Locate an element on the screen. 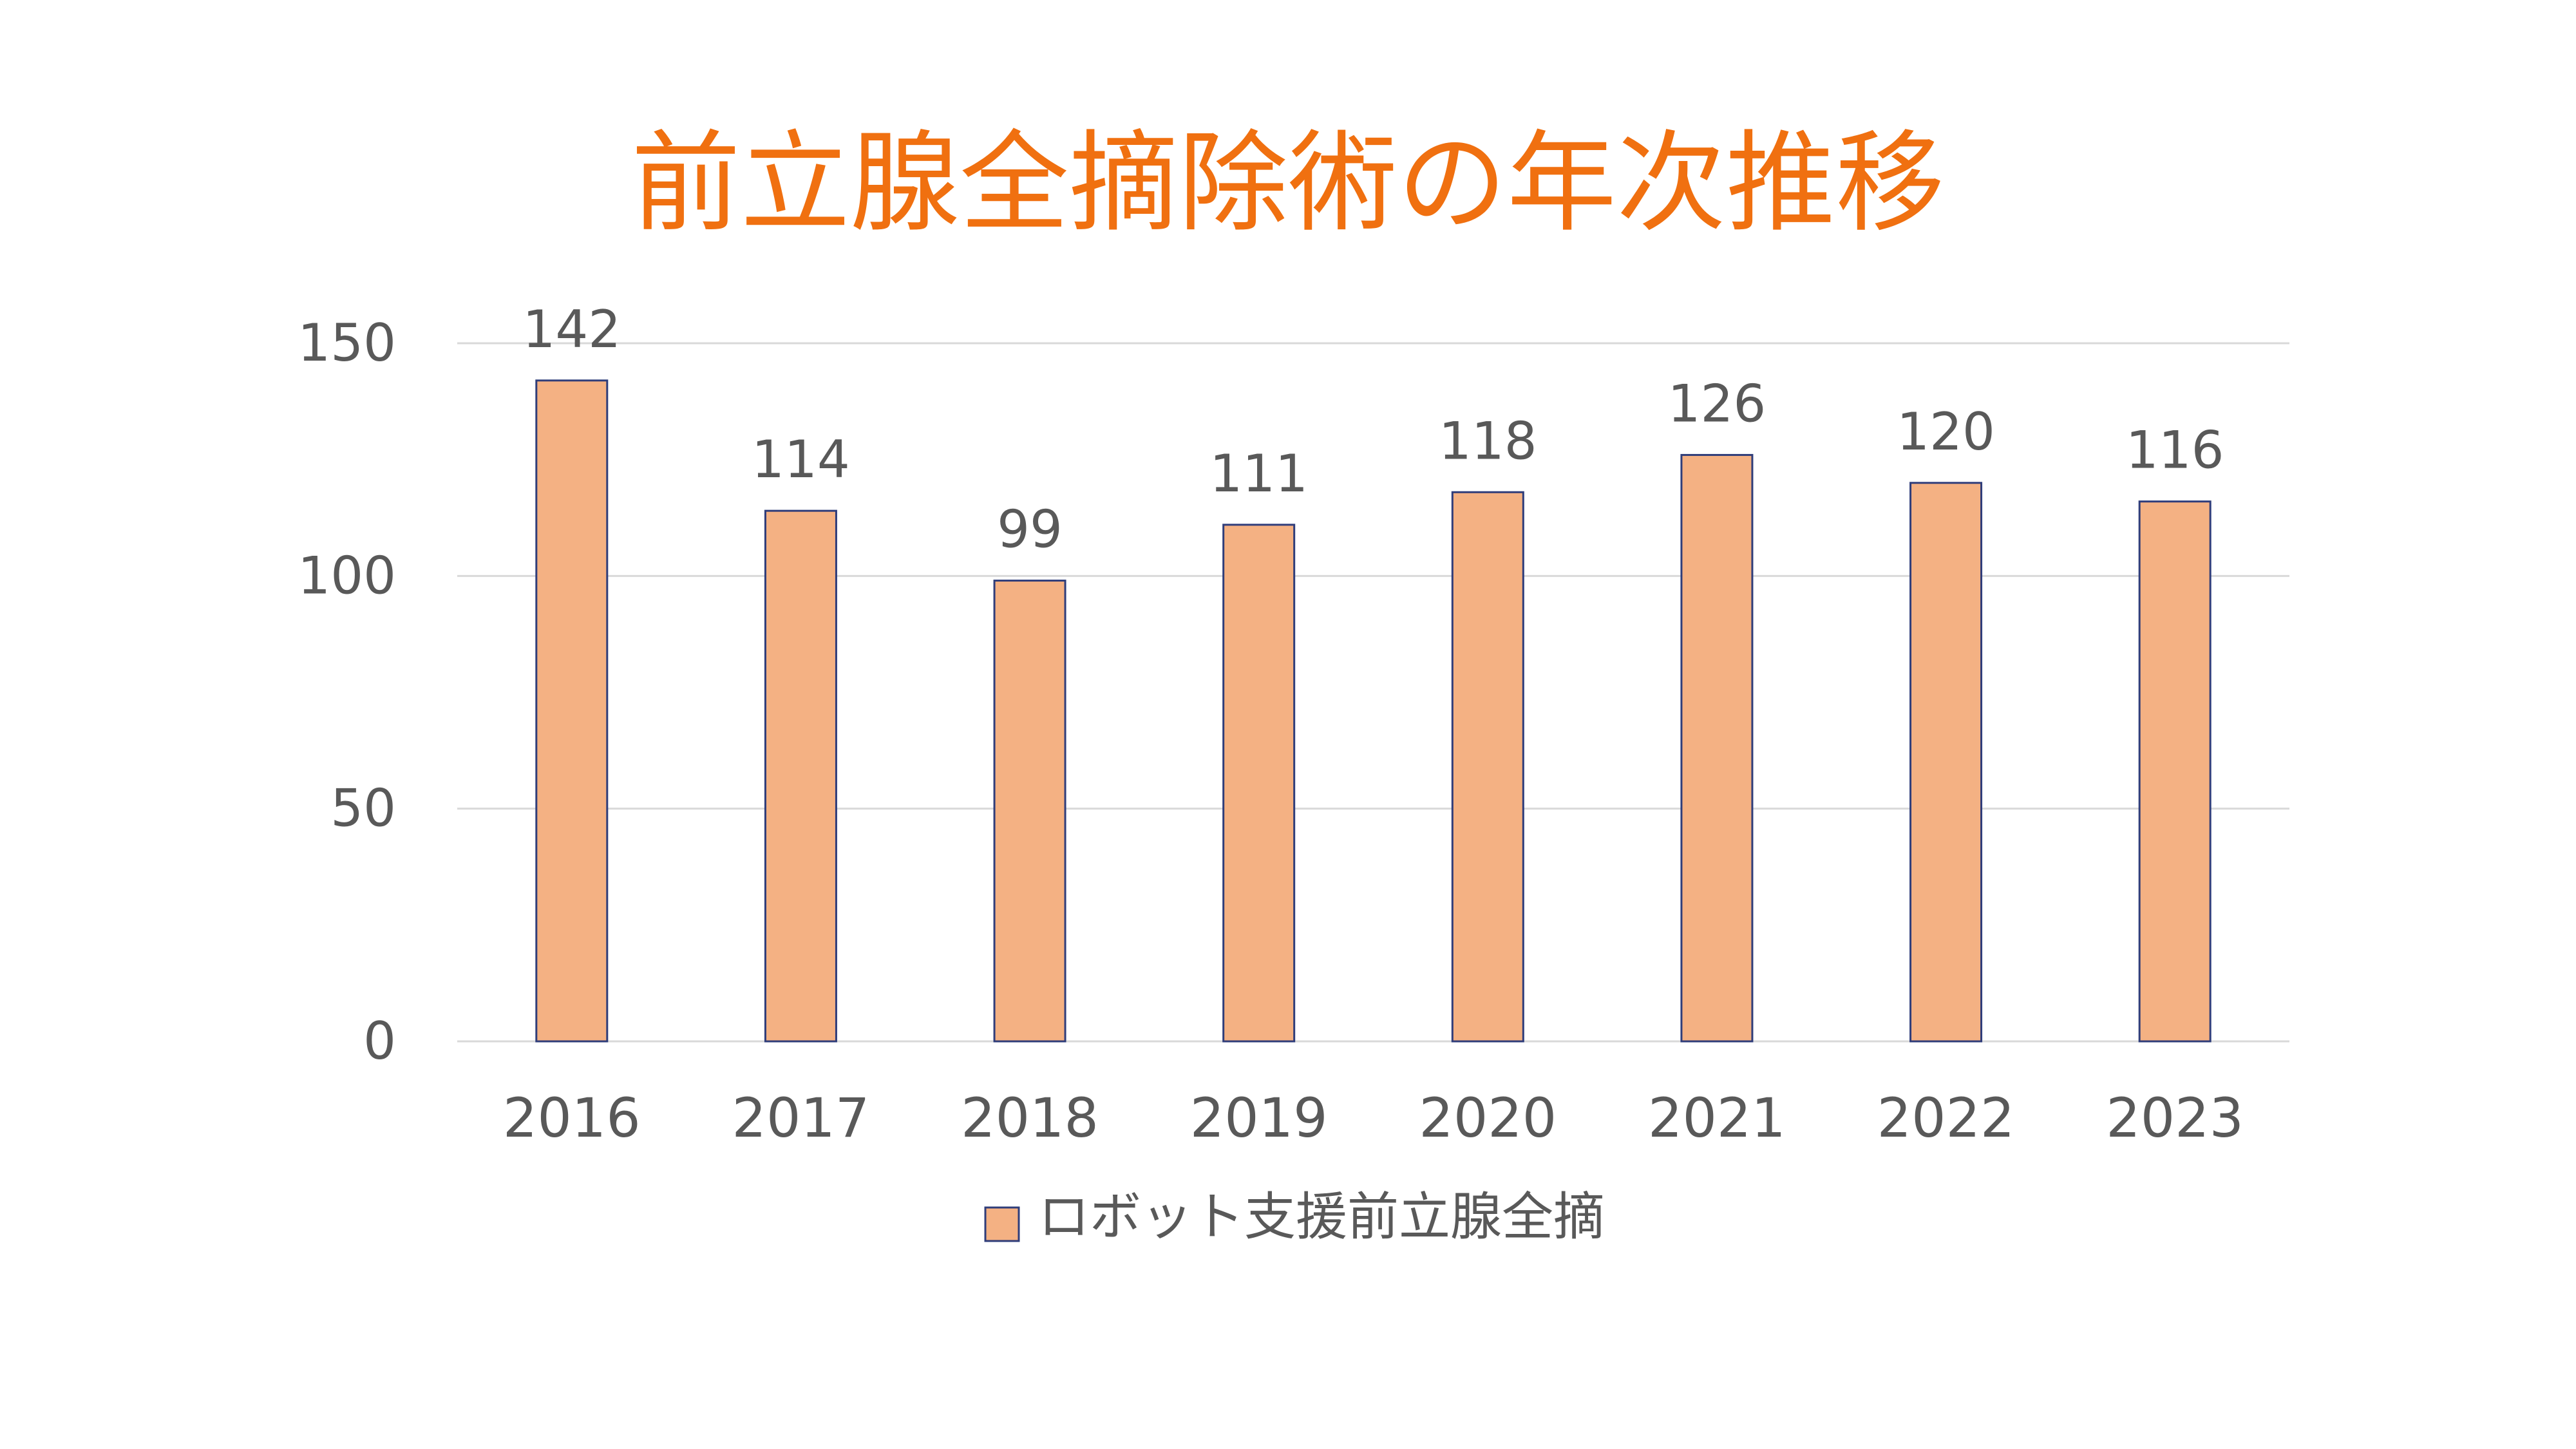 This screenshot has width=2576, height=1449. x-tick-label: 2023 is located at coordinates (2175, 1118).